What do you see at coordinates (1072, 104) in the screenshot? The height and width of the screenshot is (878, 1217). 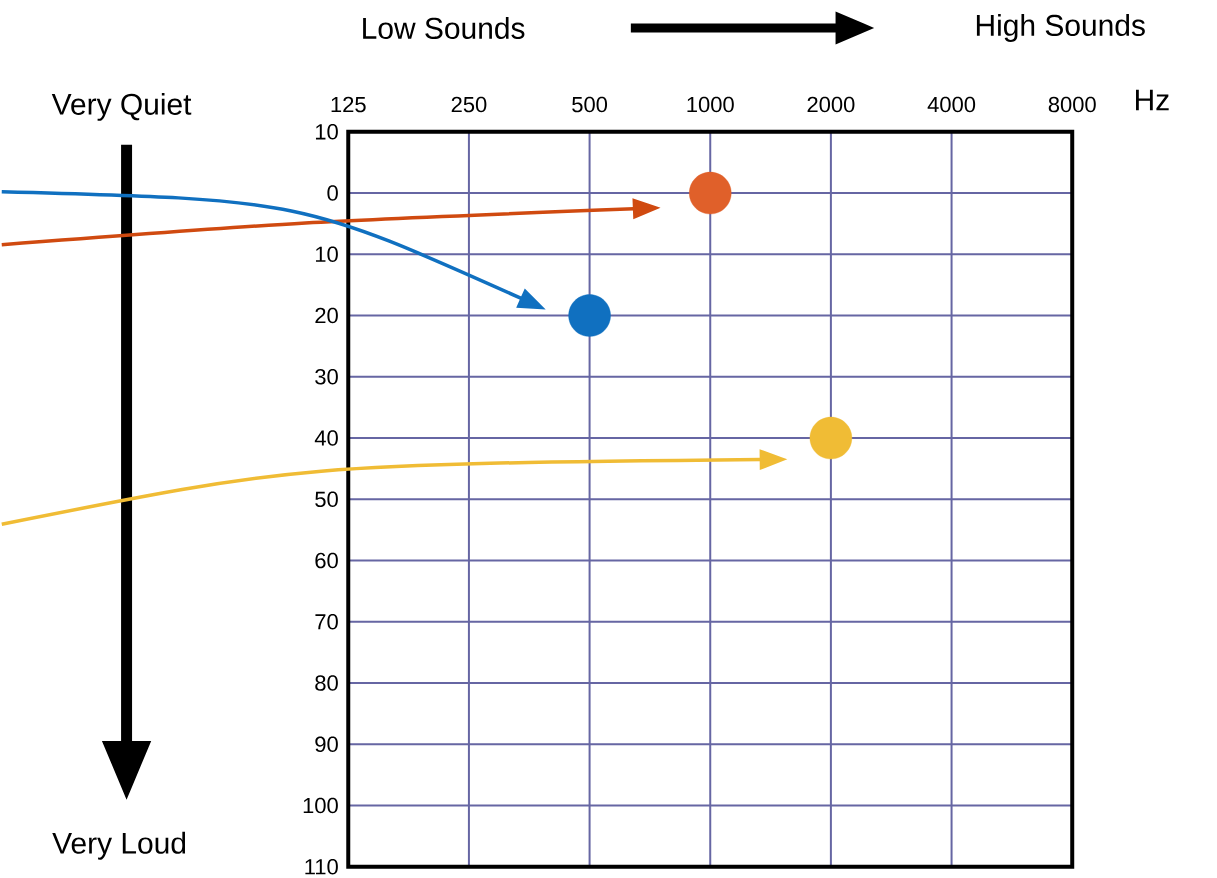 I see `x-tick-label: 8000` at bounding box center [1072, 104].